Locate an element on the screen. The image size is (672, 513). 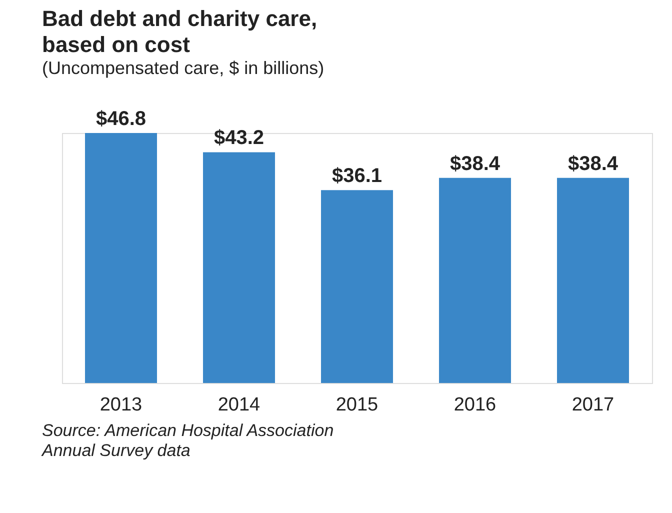
x-tick-label: 2015 is located at coordinates (357, 405).